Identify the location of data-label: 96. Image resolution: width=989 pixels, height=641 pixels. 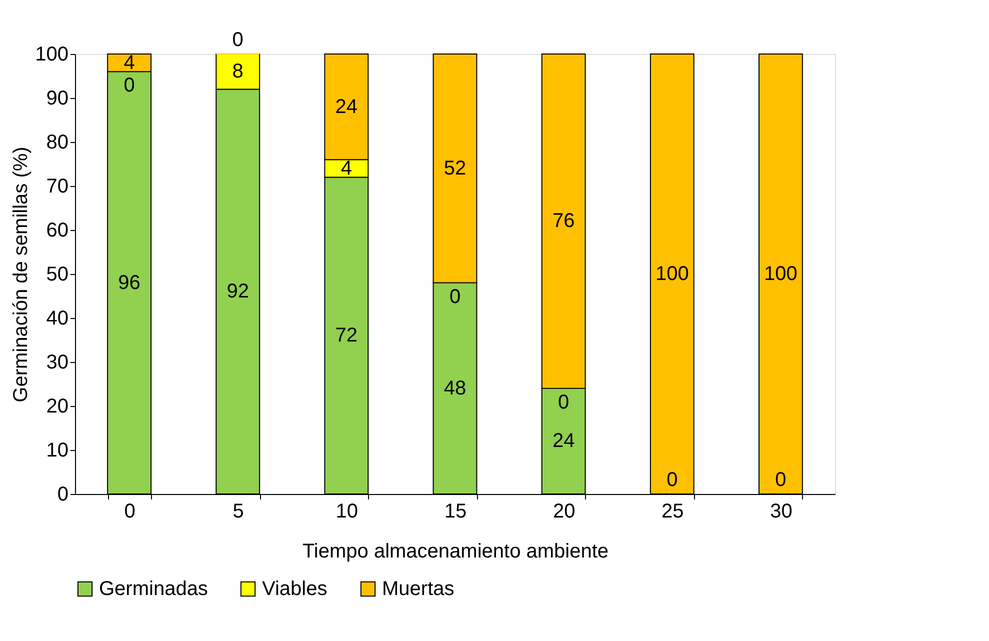
(129, 283).